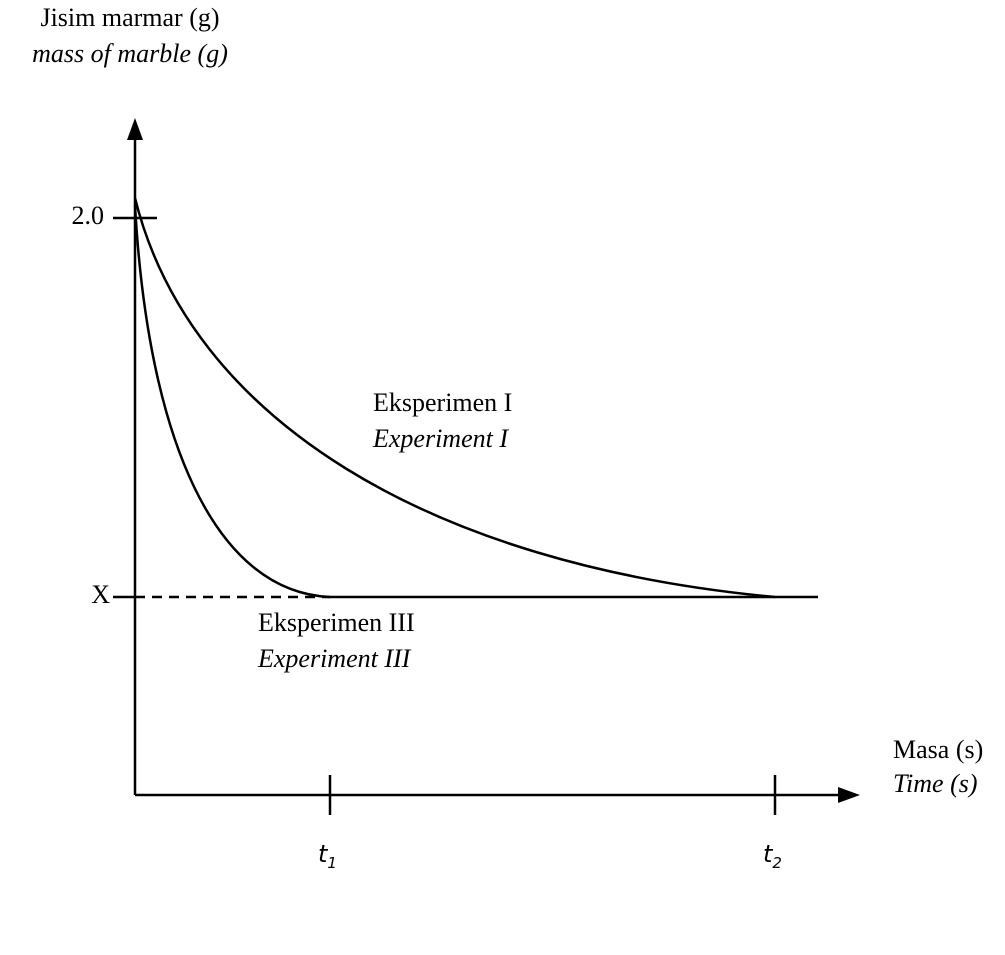 This screenshot has width=1005, height=955. What do you see at coordinates (442, 402) in the screenshot?
I see `curve-label: Eksperimen I` at bounding box center [442, 402].